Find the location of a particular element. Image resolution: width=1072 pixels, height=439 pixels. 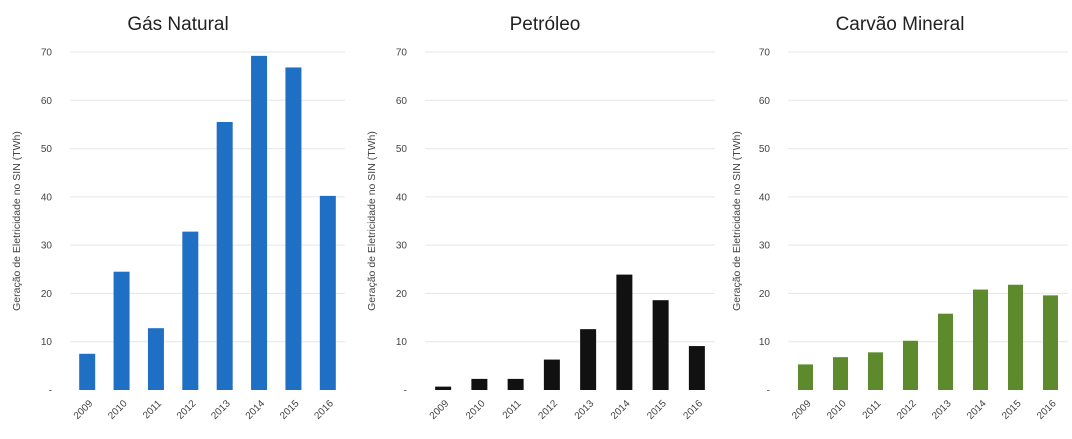

chart-title: Carvão Mineral is located at coordinates (900, 24).